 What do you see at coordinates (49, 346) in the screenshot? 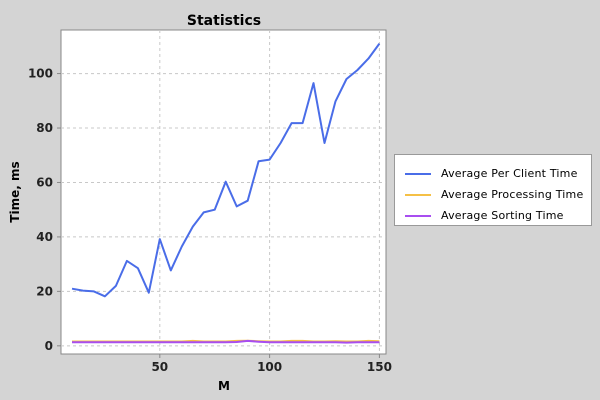
I see `y-tick-label: 0` at bounding box center [49, 346].